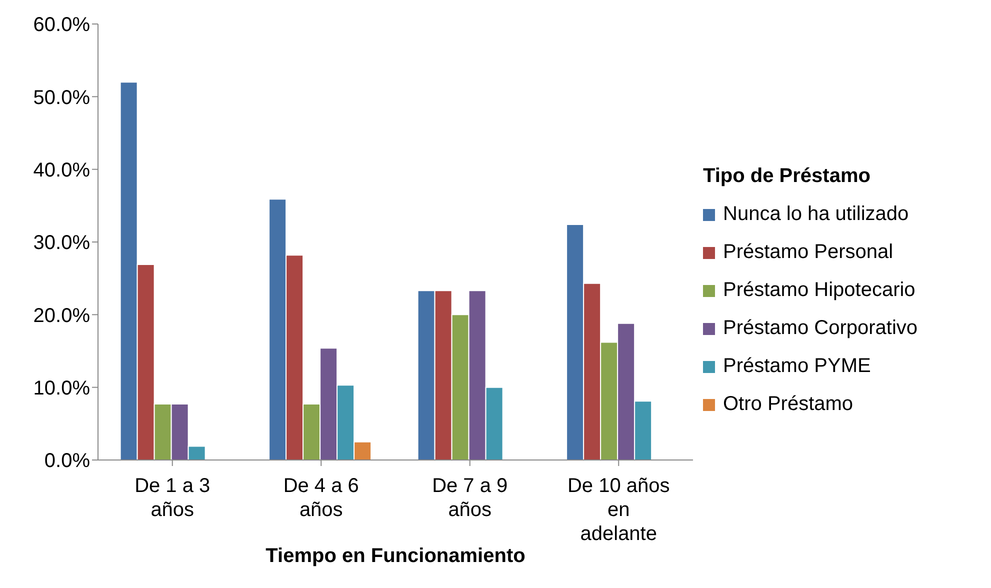 This screenshot has width=991, height=588. I want to click on legend-label: Préstamo Corporativo, so click(820, 328).